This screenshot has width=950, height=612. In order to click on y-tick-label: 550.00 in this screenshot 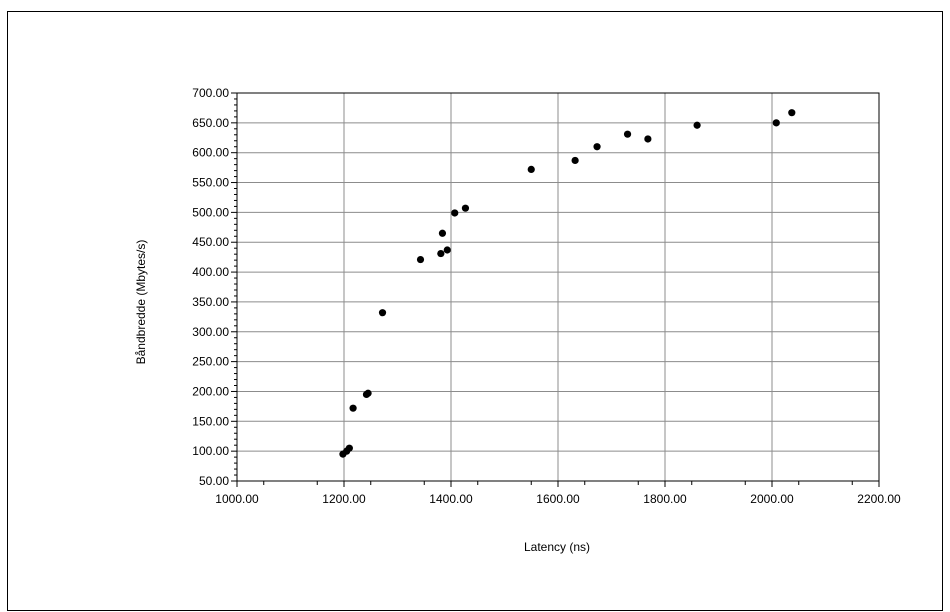, I will do `click(210, 183)`.